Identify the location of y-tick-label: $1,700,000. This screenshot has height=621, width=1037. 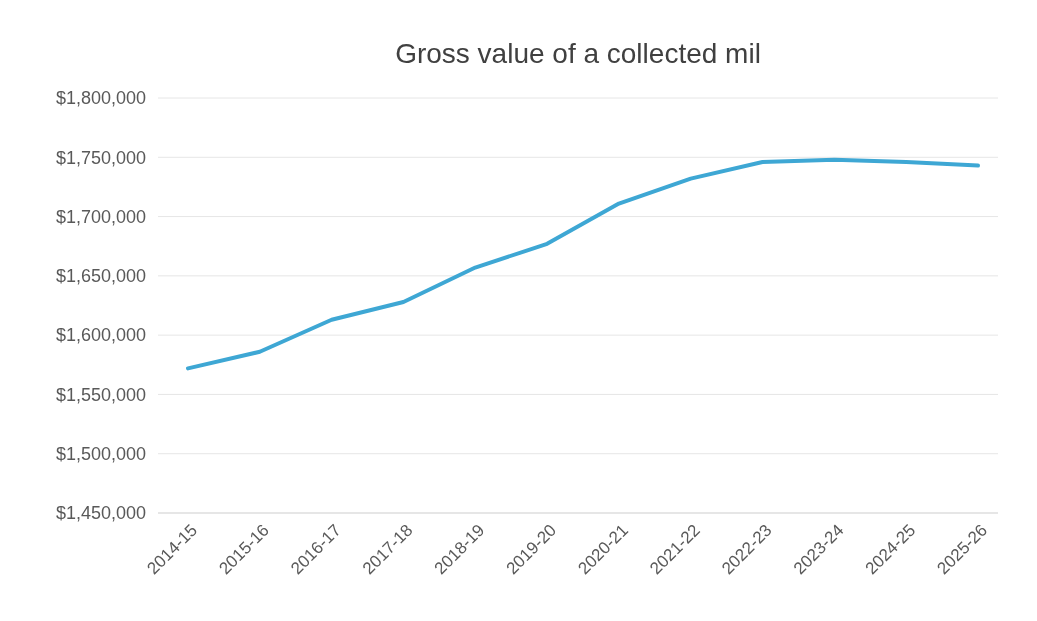
(100, 216).